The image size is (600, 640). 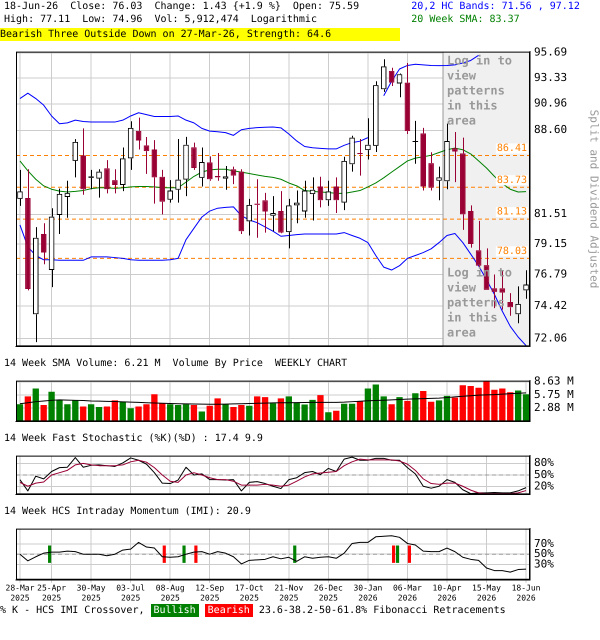 I want to click on text: Open: 75.59, so click(x=326, y=6).